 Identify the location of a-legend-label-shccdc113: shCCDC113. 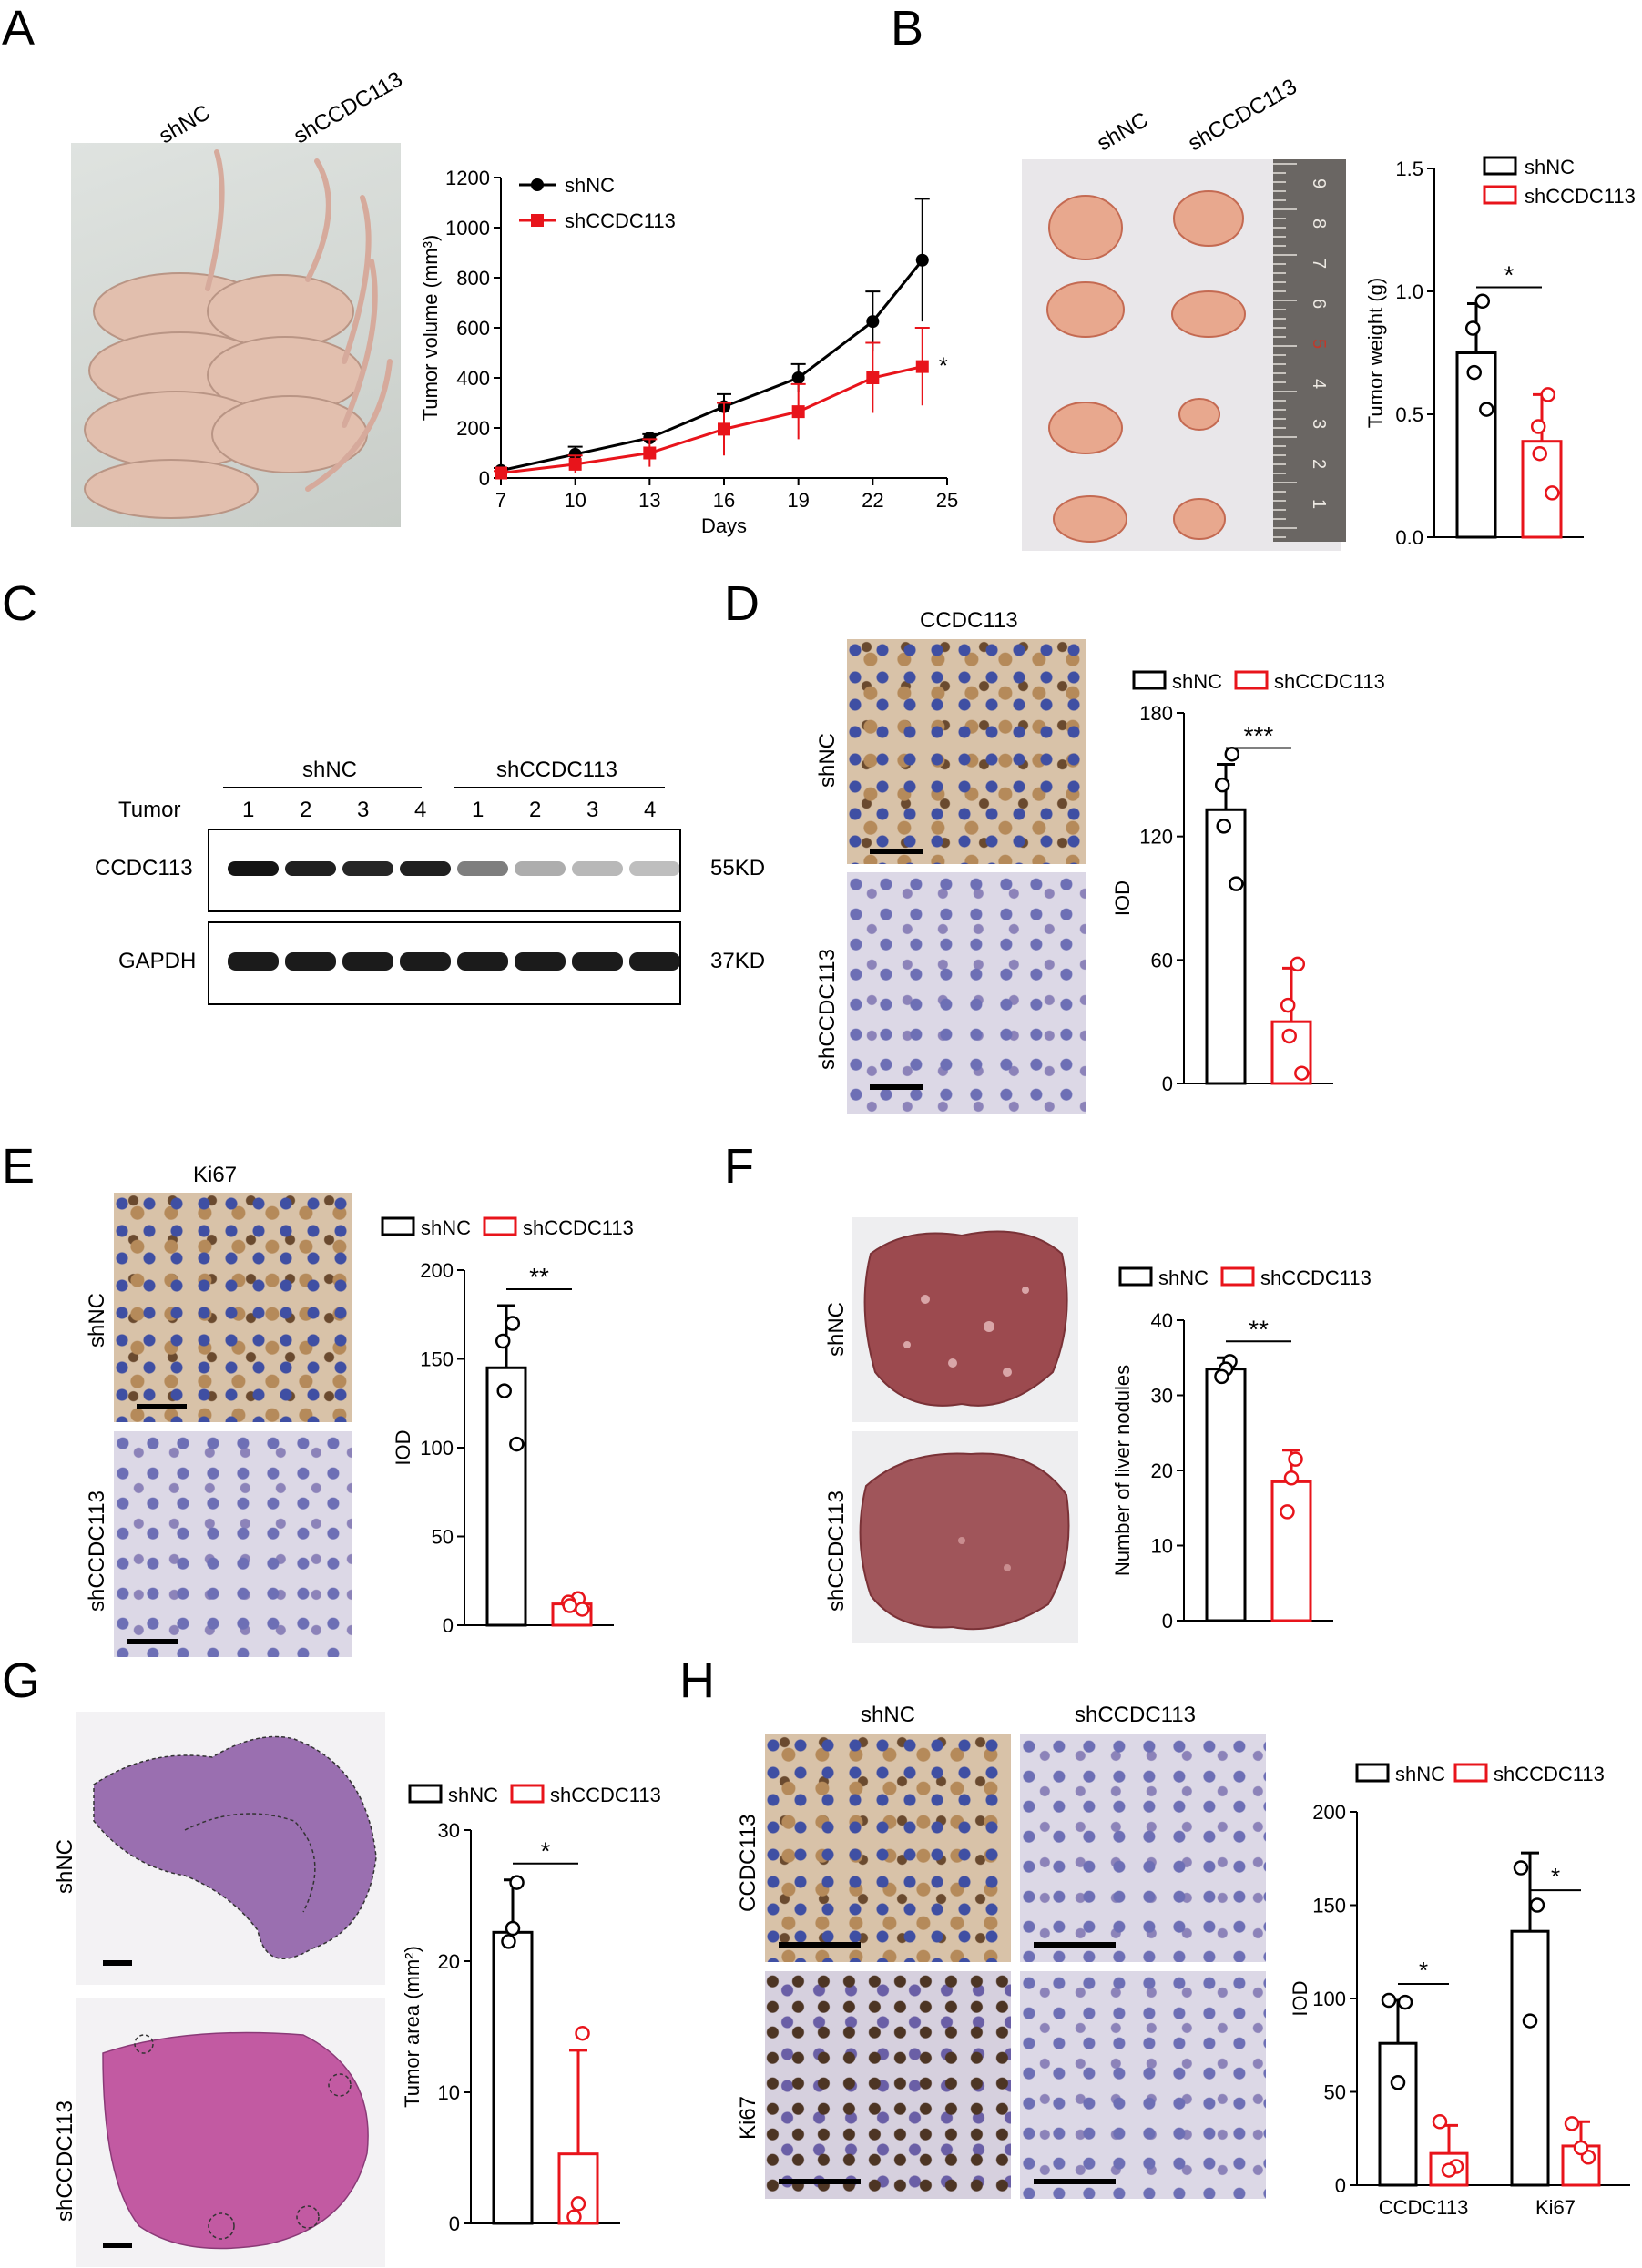
(620, 220).